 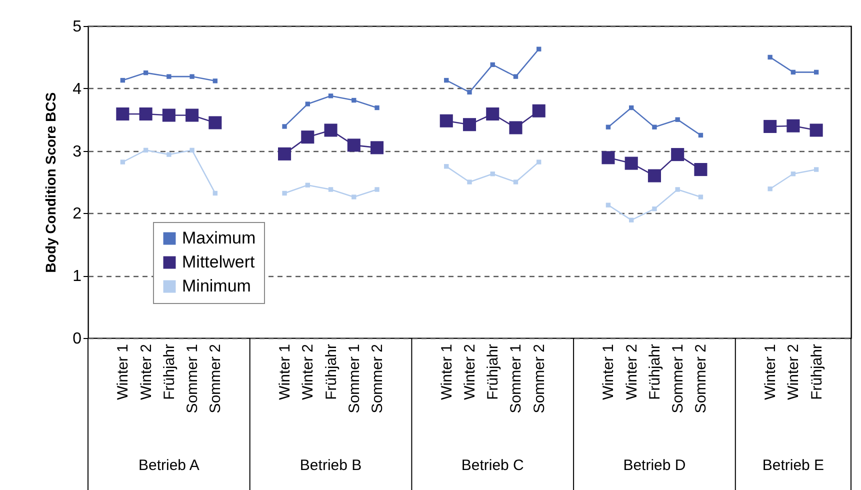 I want to click on legend-label: Mittelwert, so click(x=219, y=262).